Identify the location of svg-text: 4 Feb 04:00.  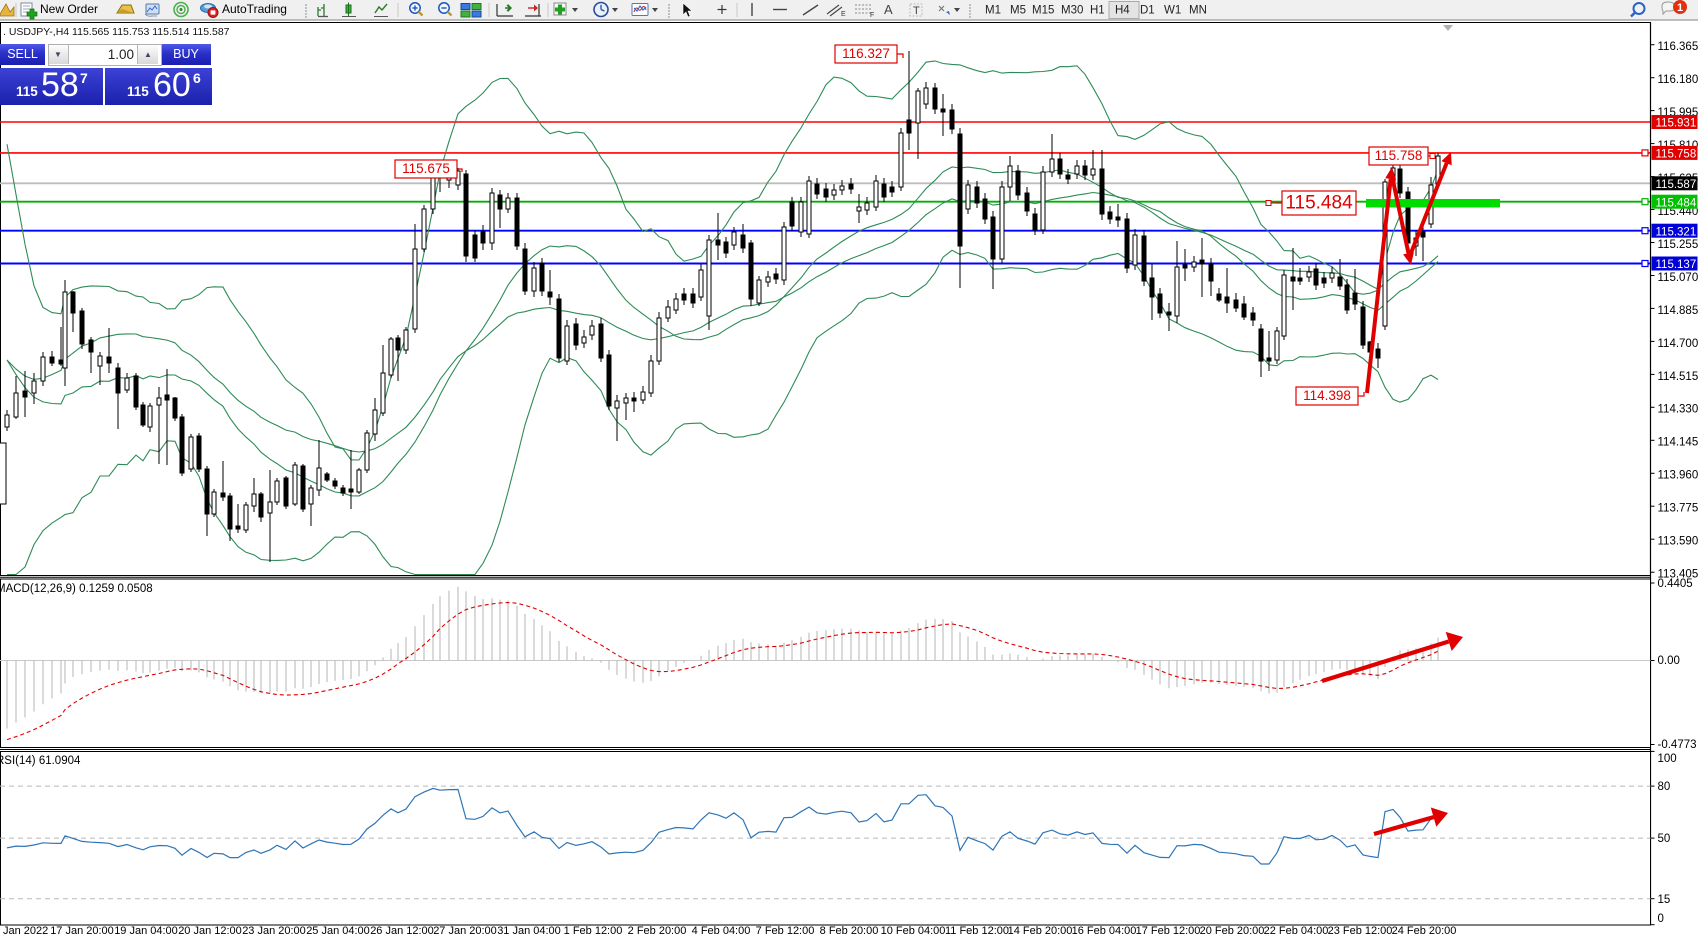
(721, 930).